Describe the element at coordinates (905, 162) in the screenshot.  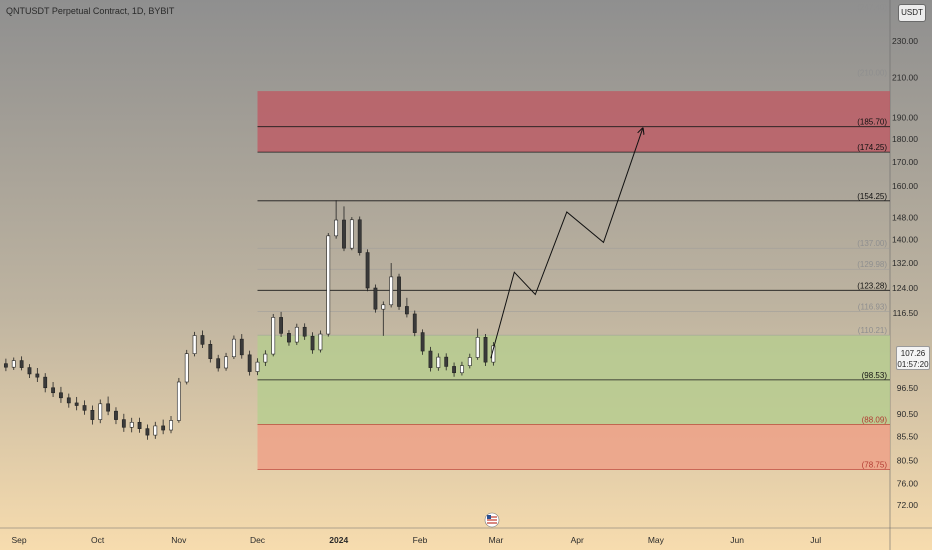
I see `y-tick-label: 170.00` at that location.